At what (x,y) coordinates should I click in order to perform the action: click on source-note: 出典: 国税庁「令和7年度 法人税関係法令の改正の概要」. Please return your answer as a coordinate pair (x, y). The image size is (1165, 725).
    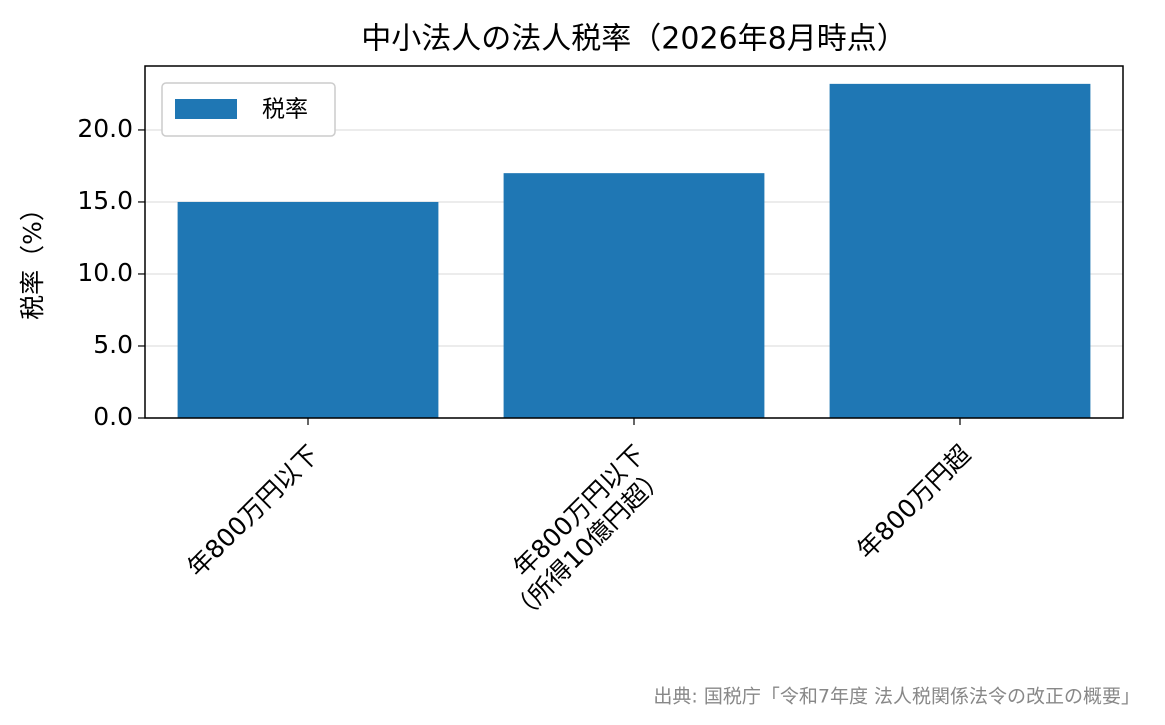
    Looking at the image, I should click on (896, 697).